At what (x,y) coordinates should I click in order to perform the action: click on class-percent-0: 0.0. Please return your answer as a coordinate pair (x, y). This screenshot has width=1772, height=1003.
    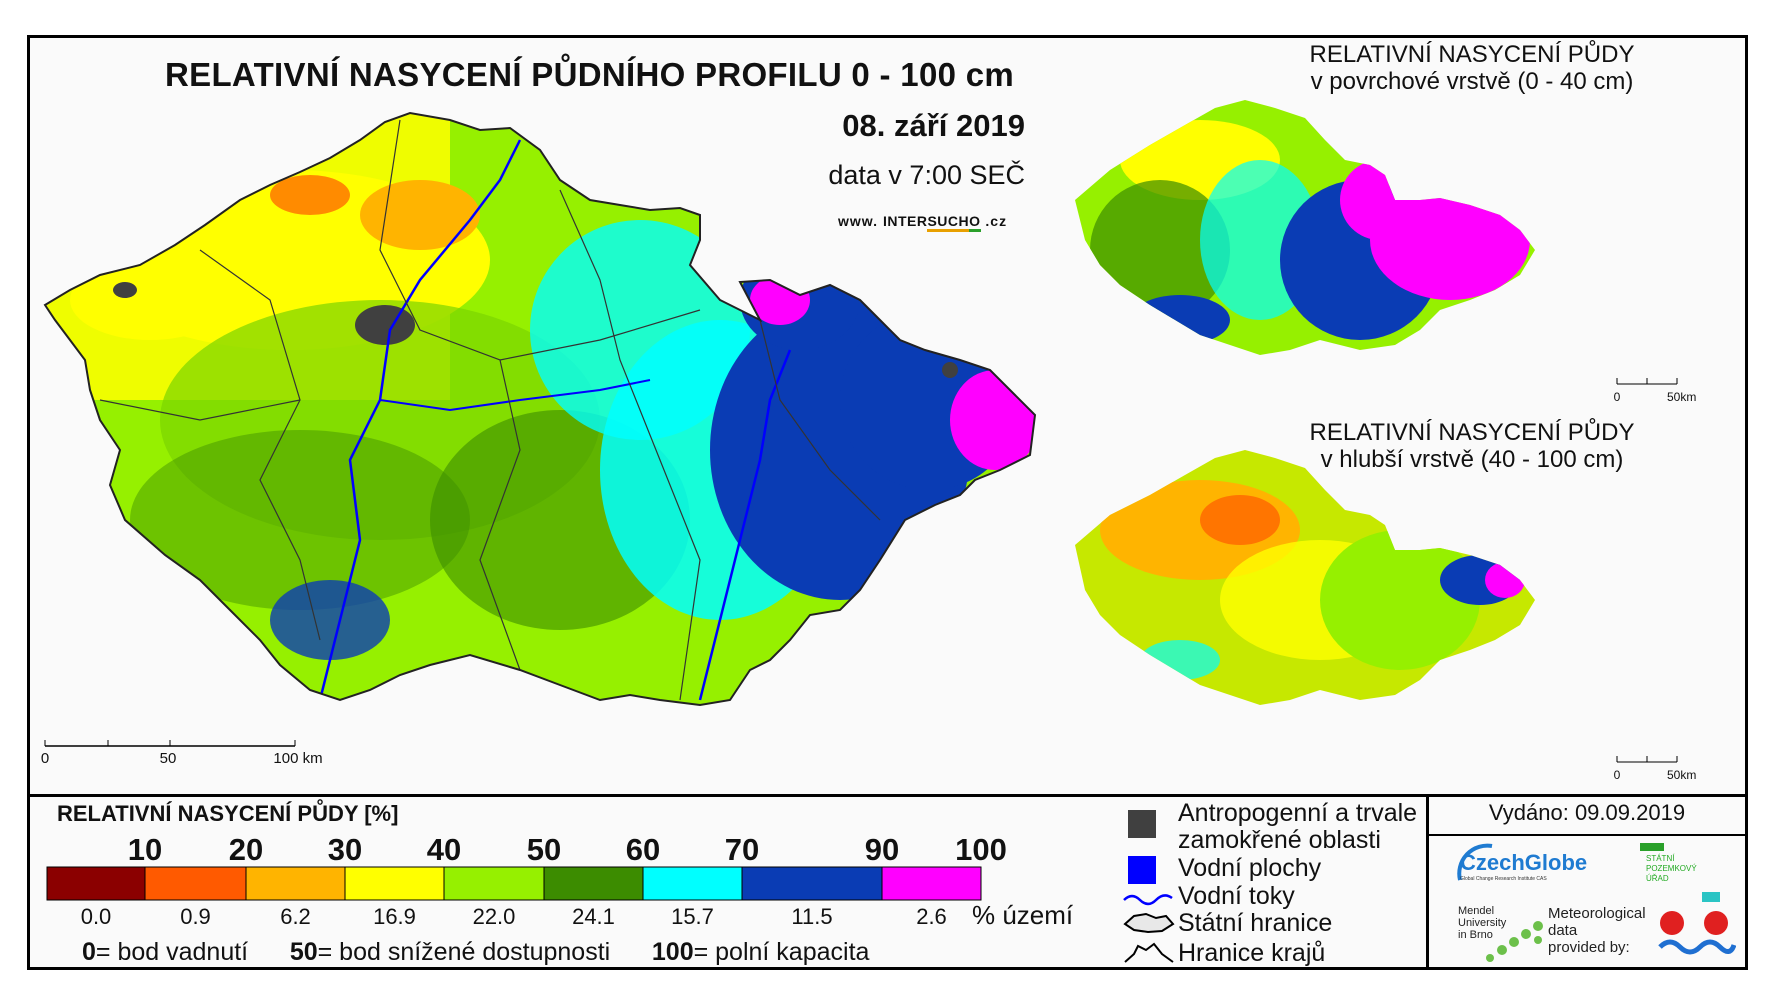
    Looking at the image, I should click on (96, 916).